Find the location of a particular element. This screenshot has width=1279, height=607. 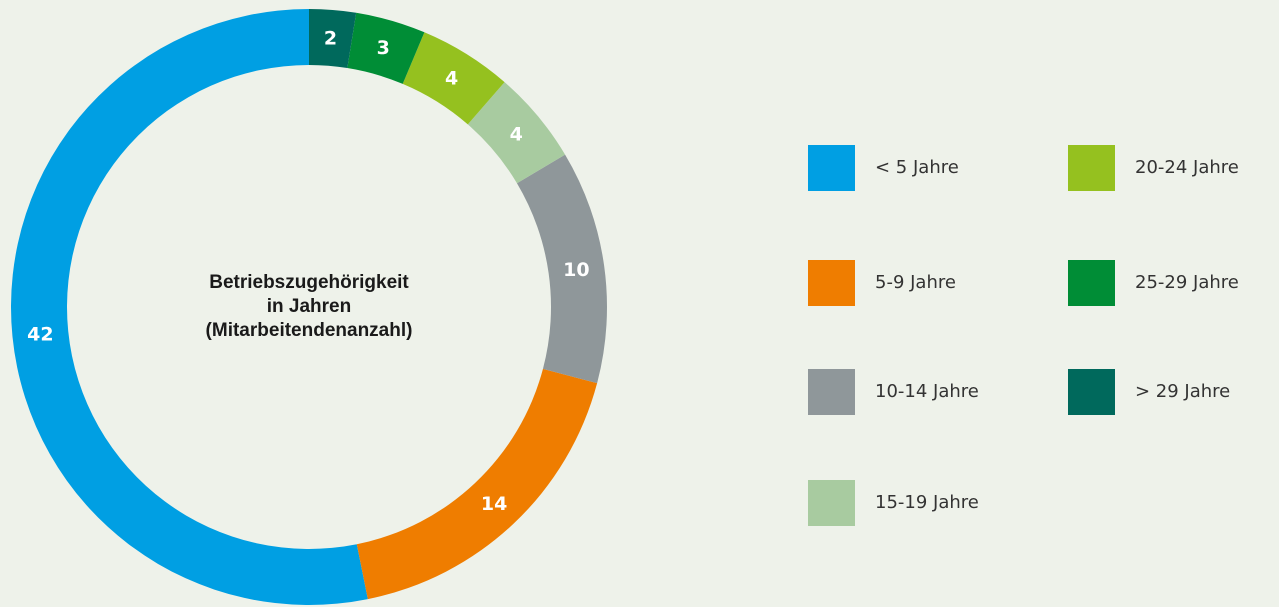

chart-title: Betriebszugehörigkeit is located at coordinates (309, 282).